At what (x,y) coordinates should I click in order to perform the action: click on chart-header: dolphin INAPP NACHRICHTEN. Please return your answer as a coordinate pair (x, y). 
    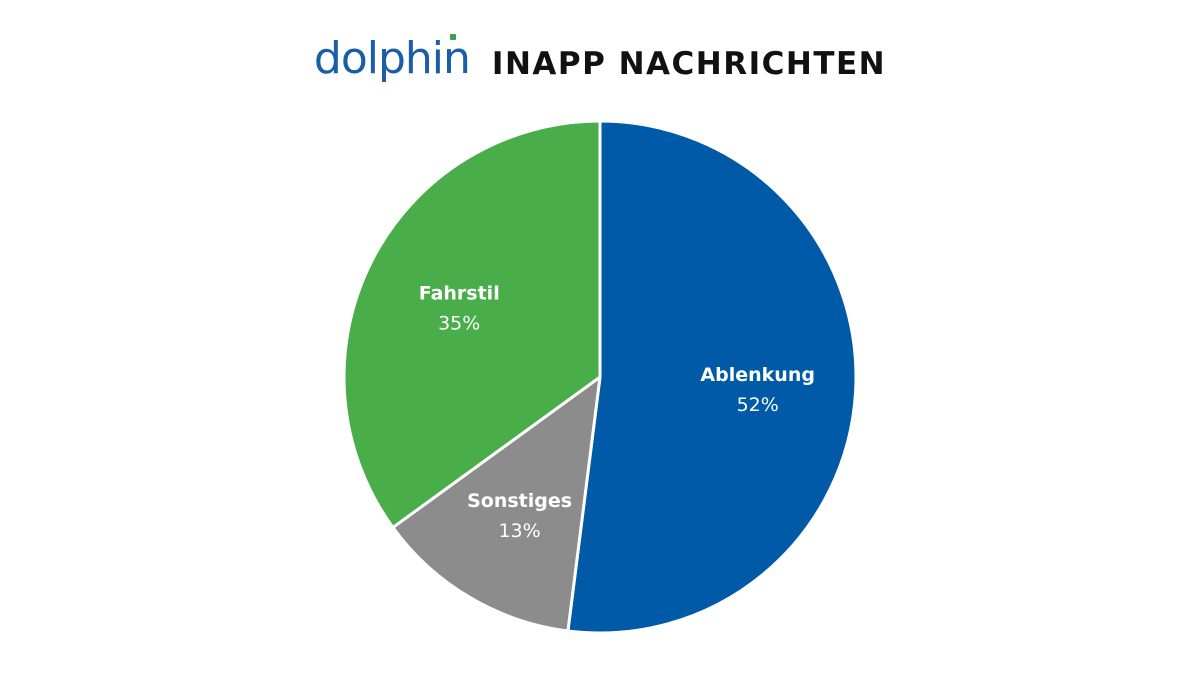
    Looking at the image, I should click on (600, 62).